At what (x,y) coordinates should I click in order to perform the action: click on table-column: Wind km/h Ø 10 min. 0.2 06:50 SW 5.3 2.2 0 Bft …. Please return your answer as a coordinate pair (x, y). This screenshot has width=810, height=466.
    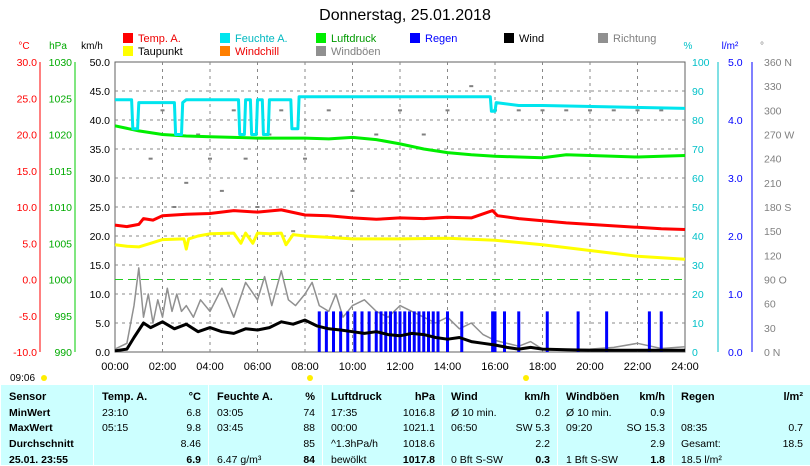
    Looking at the image, I should click on (500, 425).